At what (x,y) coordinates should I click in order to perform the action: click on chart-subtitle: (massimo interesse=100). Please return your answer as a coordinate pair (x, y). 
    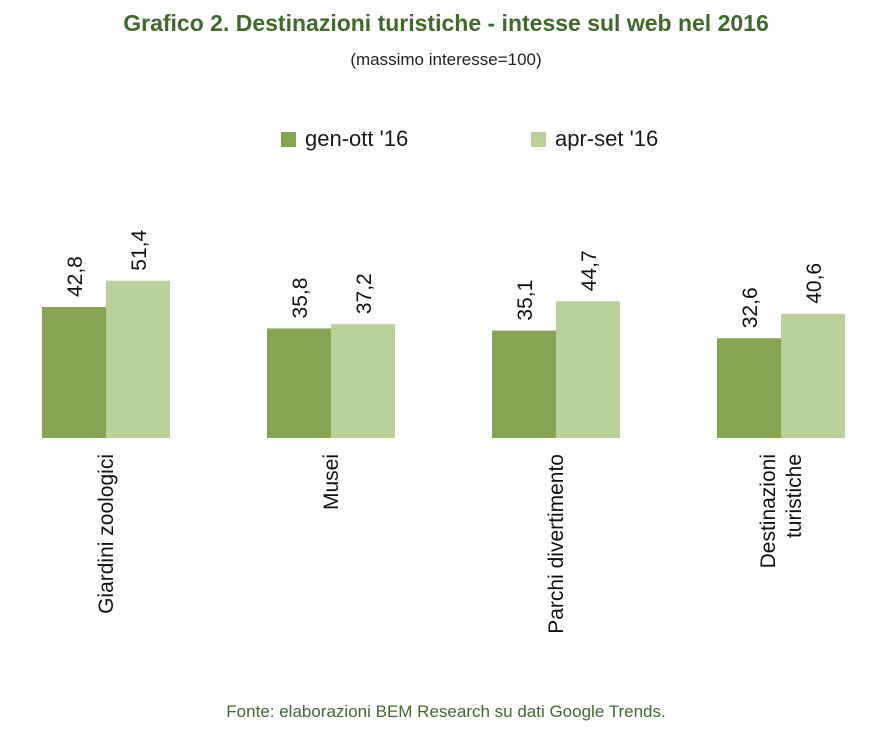
    Looking at the image, I should click on (446, 59).